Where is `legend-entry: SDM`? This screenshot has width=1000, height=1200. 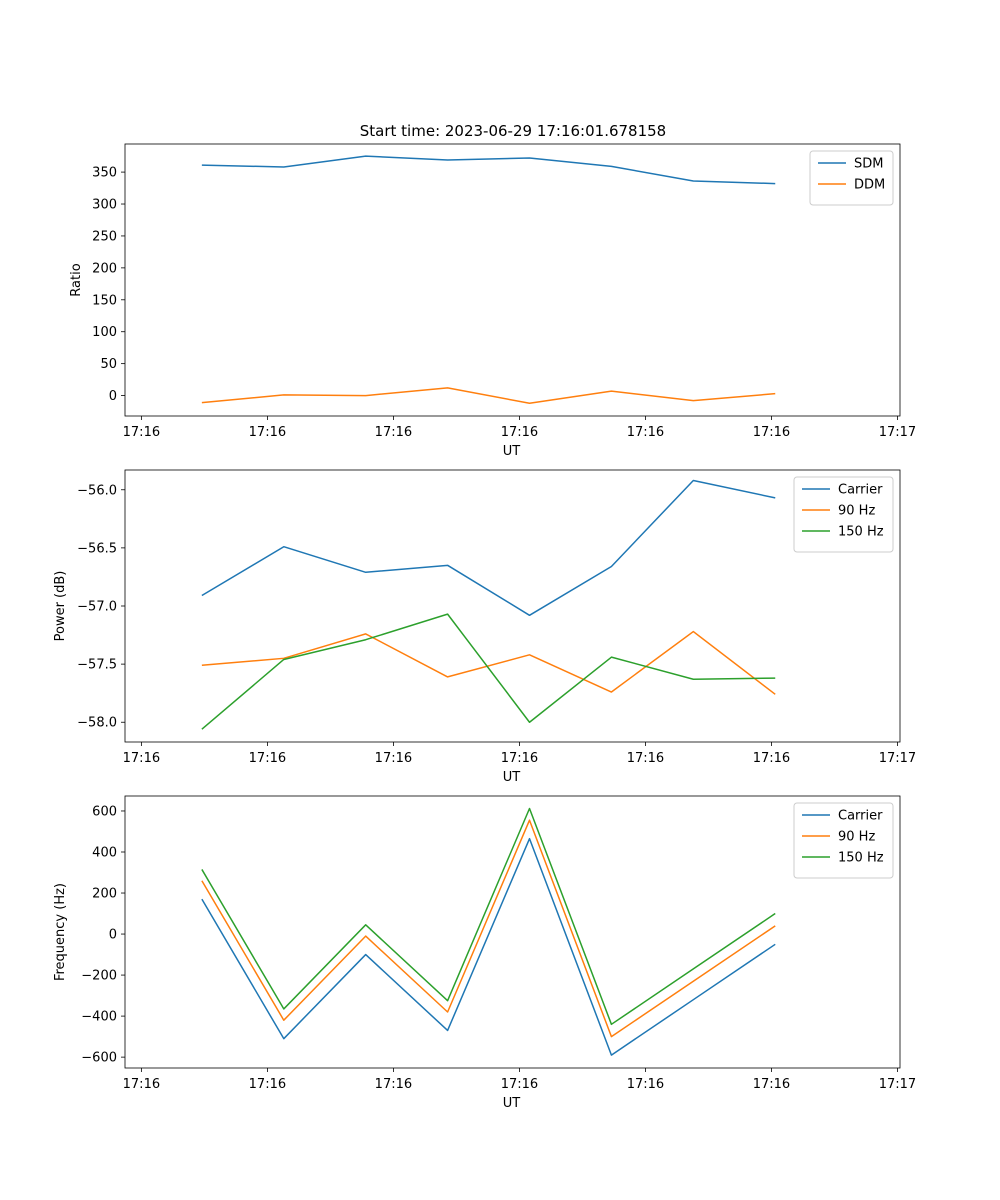
legend-entry: SDM is located at coordinates (868, 164).